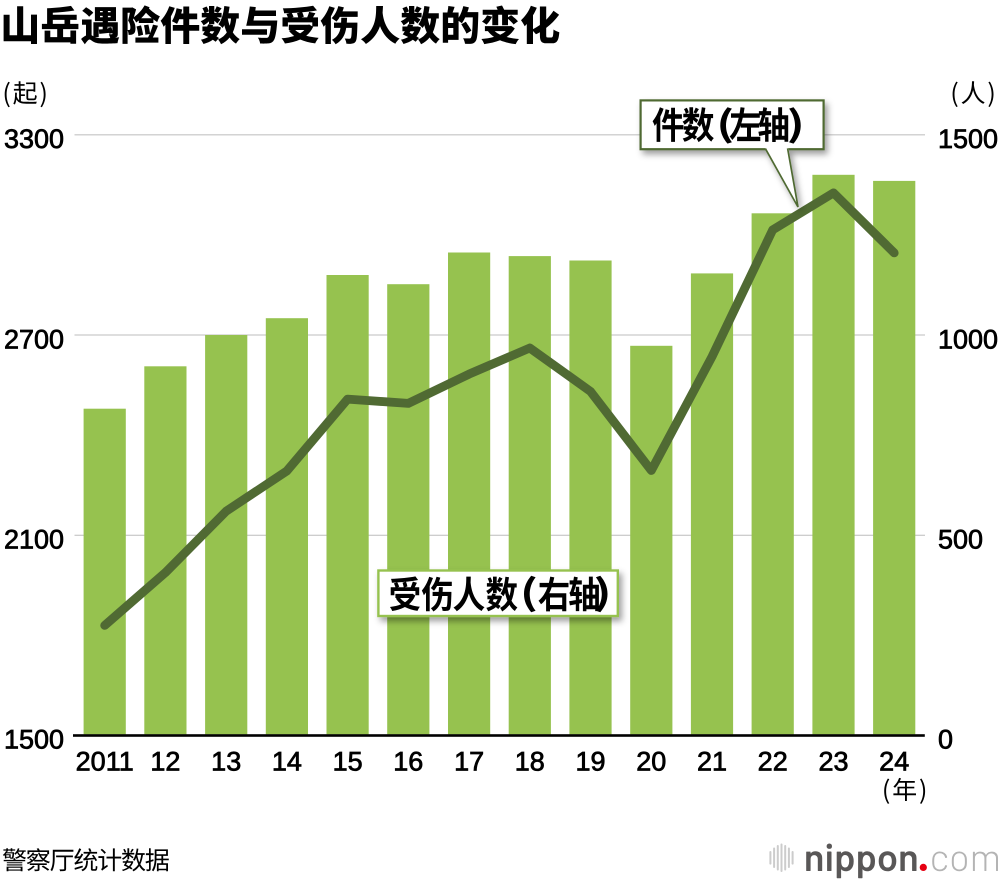  What do you see at coordinates (960, 539) in the screenshot?
I see `svg-text: 500` at bounding box center [960, 539].